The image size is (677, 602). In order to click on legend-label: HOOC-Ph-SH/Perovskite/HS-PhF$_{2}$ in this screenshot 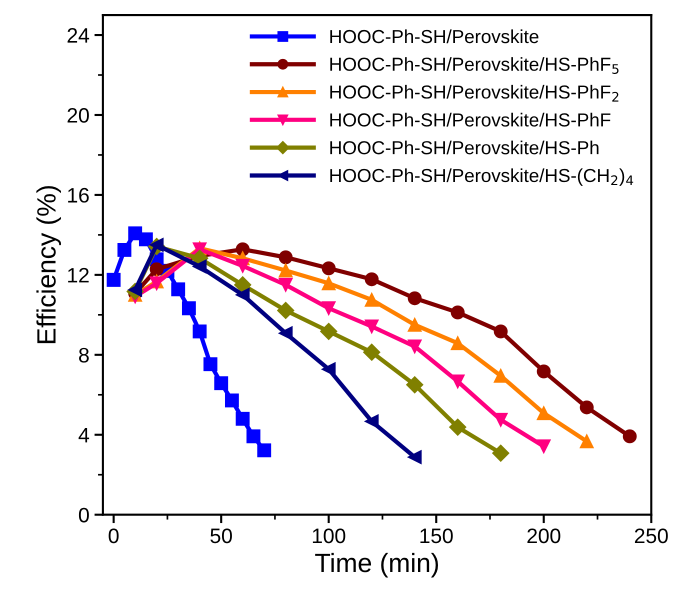, I will do `click(474, 93)`.